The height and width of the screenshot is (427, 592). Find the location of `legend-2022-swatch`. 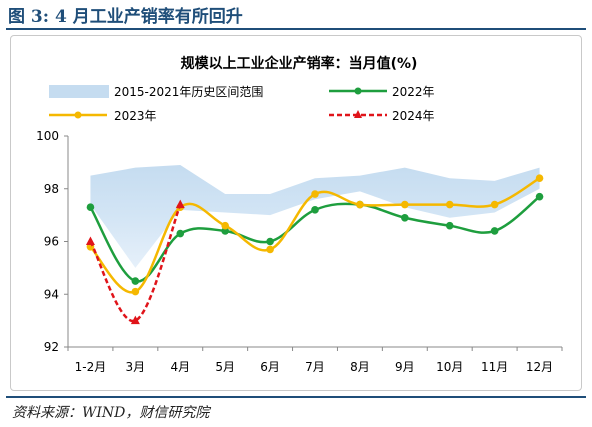

legend-2022-swatch is located at coordinates (358, 91).